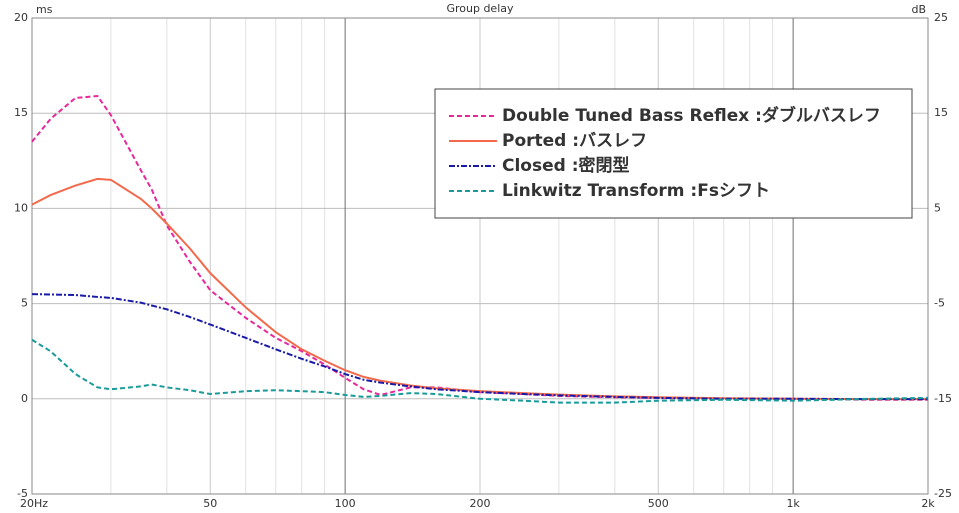 The width and height of the screenshot is (959, 513). I want to click on legend-box, so click(673, 153).